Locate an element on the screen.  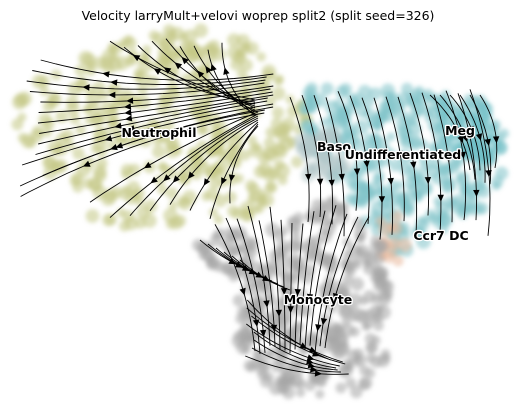
cluster-label-monocyte: Monocyte is located at coordinates (318, 299).